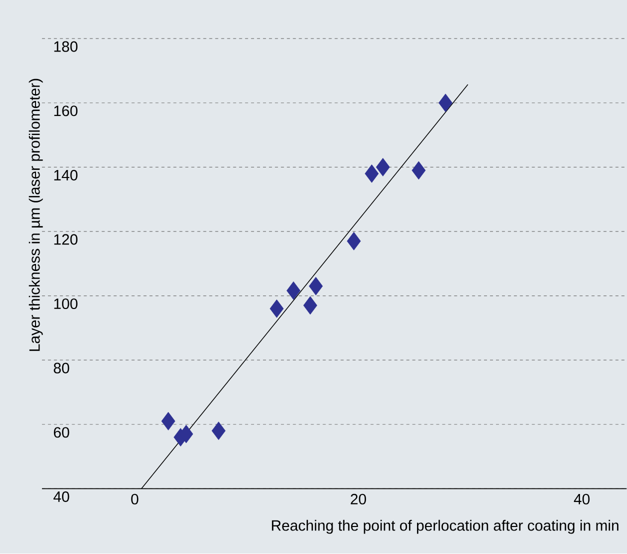 This screenshot has width=627, height=554. What do you see at coordinates (66, 175) in the screenshot?
I see `y-tick-label: 140` at bounding box center [66, 175].